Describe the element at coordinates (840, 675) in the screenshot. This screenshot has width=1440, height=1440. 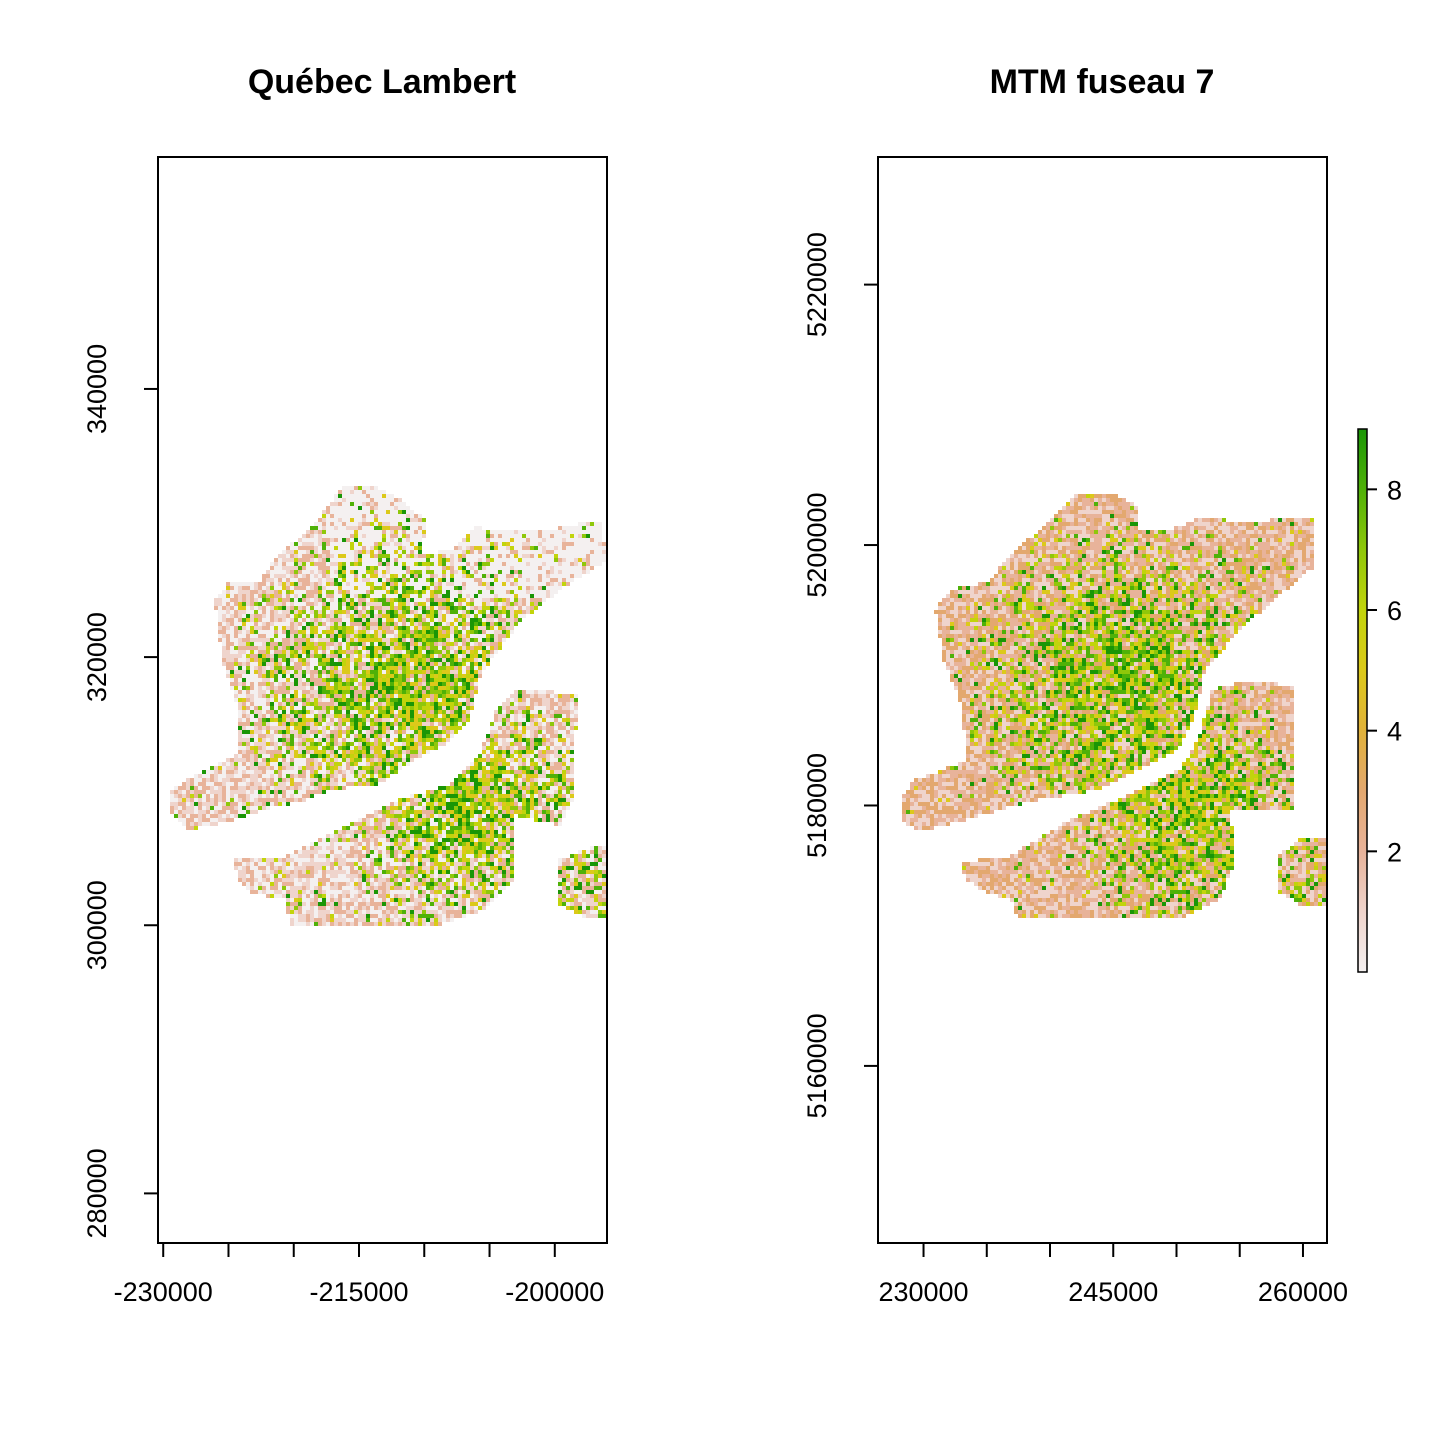
I see `y-axis-mtm-fuseau-7: 5160000 5180000 5200000 5220000` at that location.